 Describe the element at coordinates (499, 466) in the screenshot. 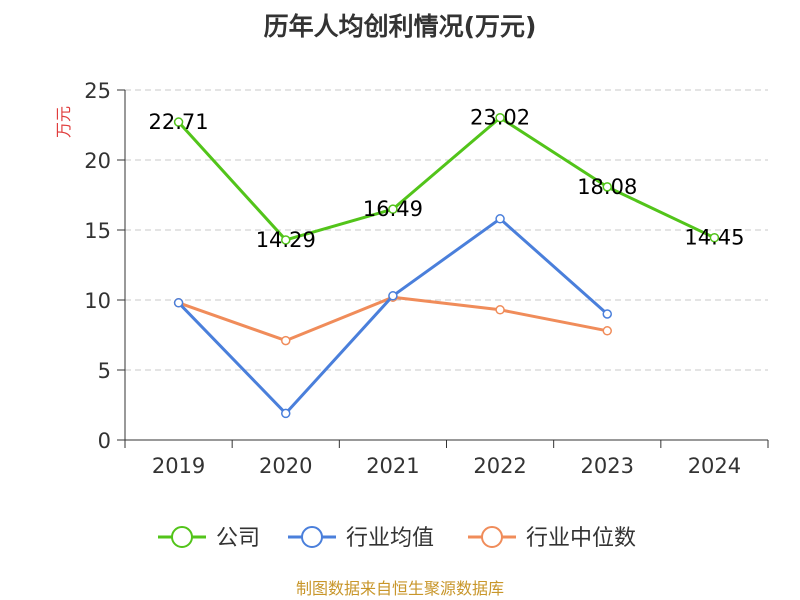

I see `x-tick-label: 2022` at that location.